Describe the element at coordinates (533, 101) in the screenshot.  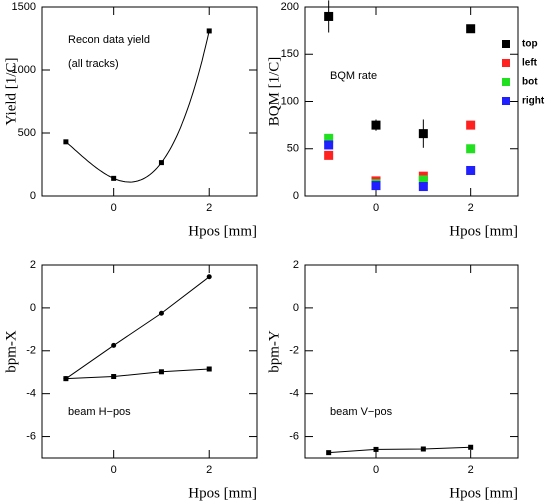
I see `legend-label: right` at that location.